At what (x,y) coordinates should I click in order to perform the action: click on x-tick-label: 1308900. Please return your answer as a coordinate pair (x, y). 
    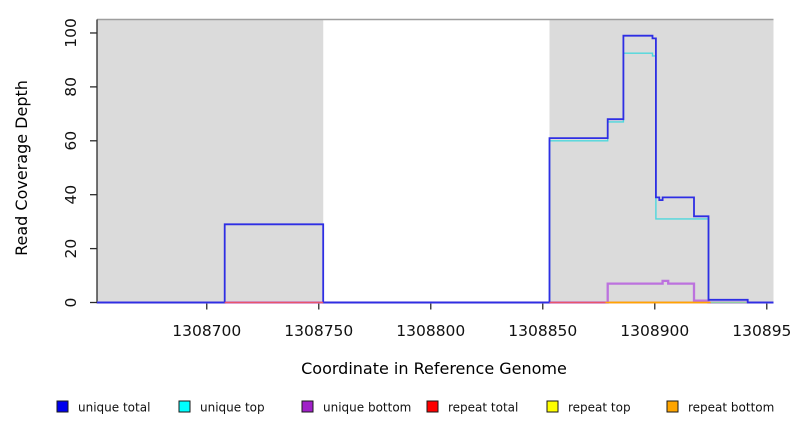
    Looking at the image, I should click on (654, 331).